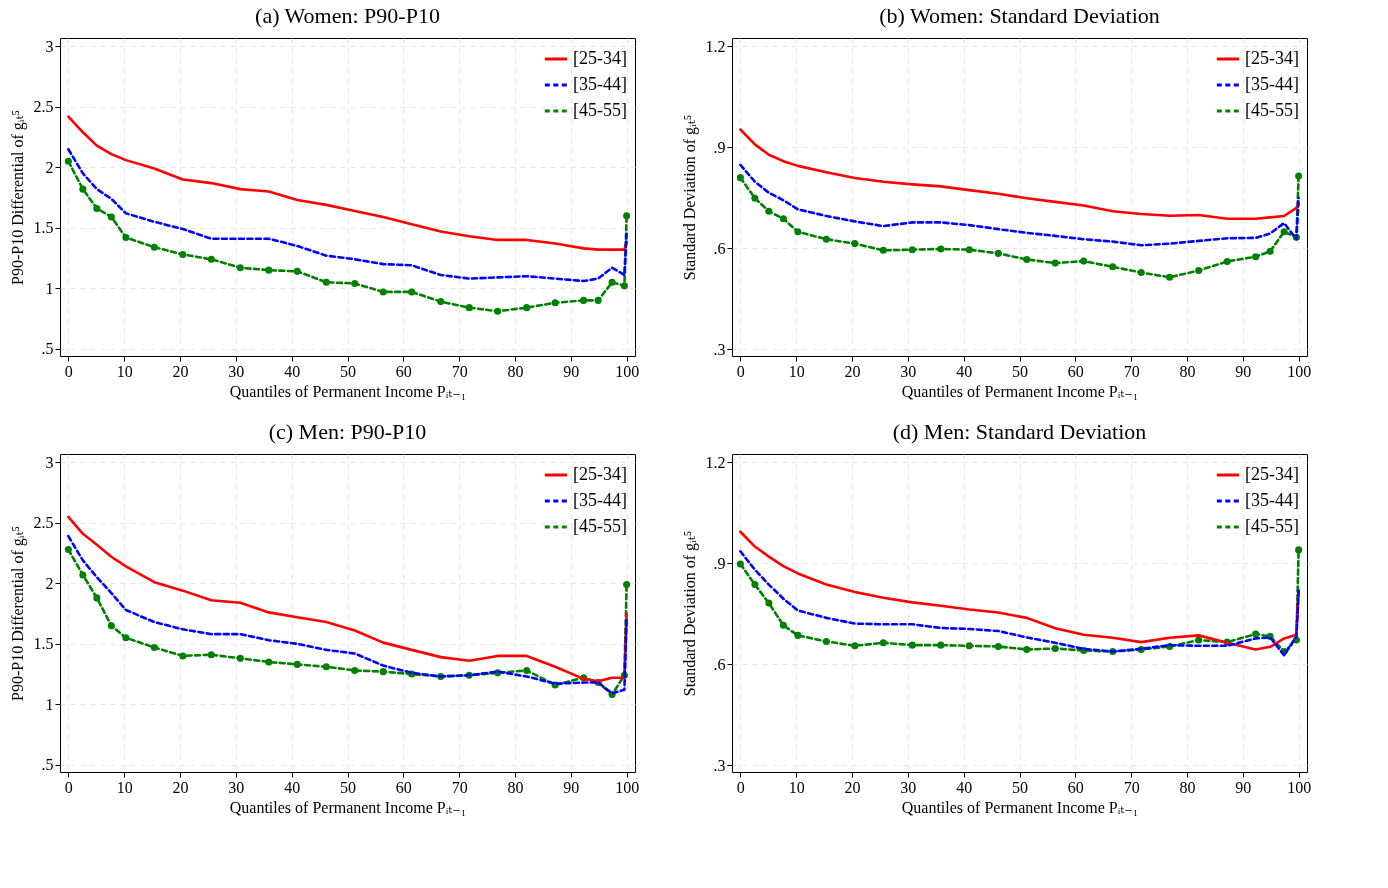 This screenshot has width=1388, height=888. I want to click on chart-title: (b) Women: Standard Deviation, so click(1019, 15).